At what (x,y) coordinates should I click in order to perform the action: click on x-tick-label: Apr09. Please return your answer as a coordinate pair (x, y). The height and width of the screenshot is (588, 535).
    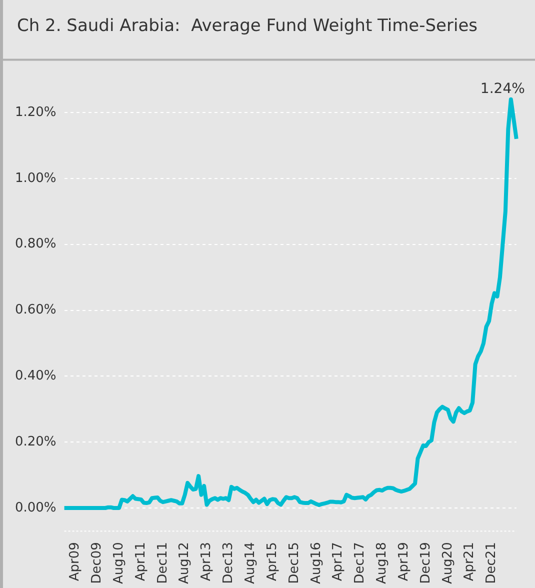
    Looking at the image, I should click on (75, 562).